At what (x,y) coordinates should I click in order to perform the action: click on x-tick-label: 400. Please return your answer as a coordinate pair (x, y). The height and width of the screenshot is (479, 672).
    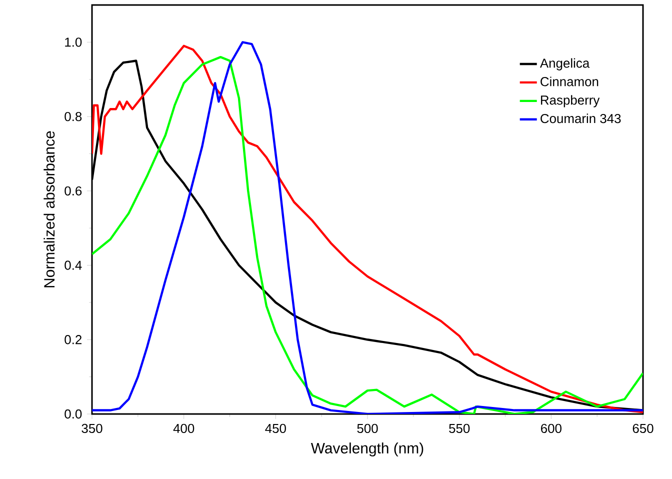
    Looking at the image, I should click on (183, 429).